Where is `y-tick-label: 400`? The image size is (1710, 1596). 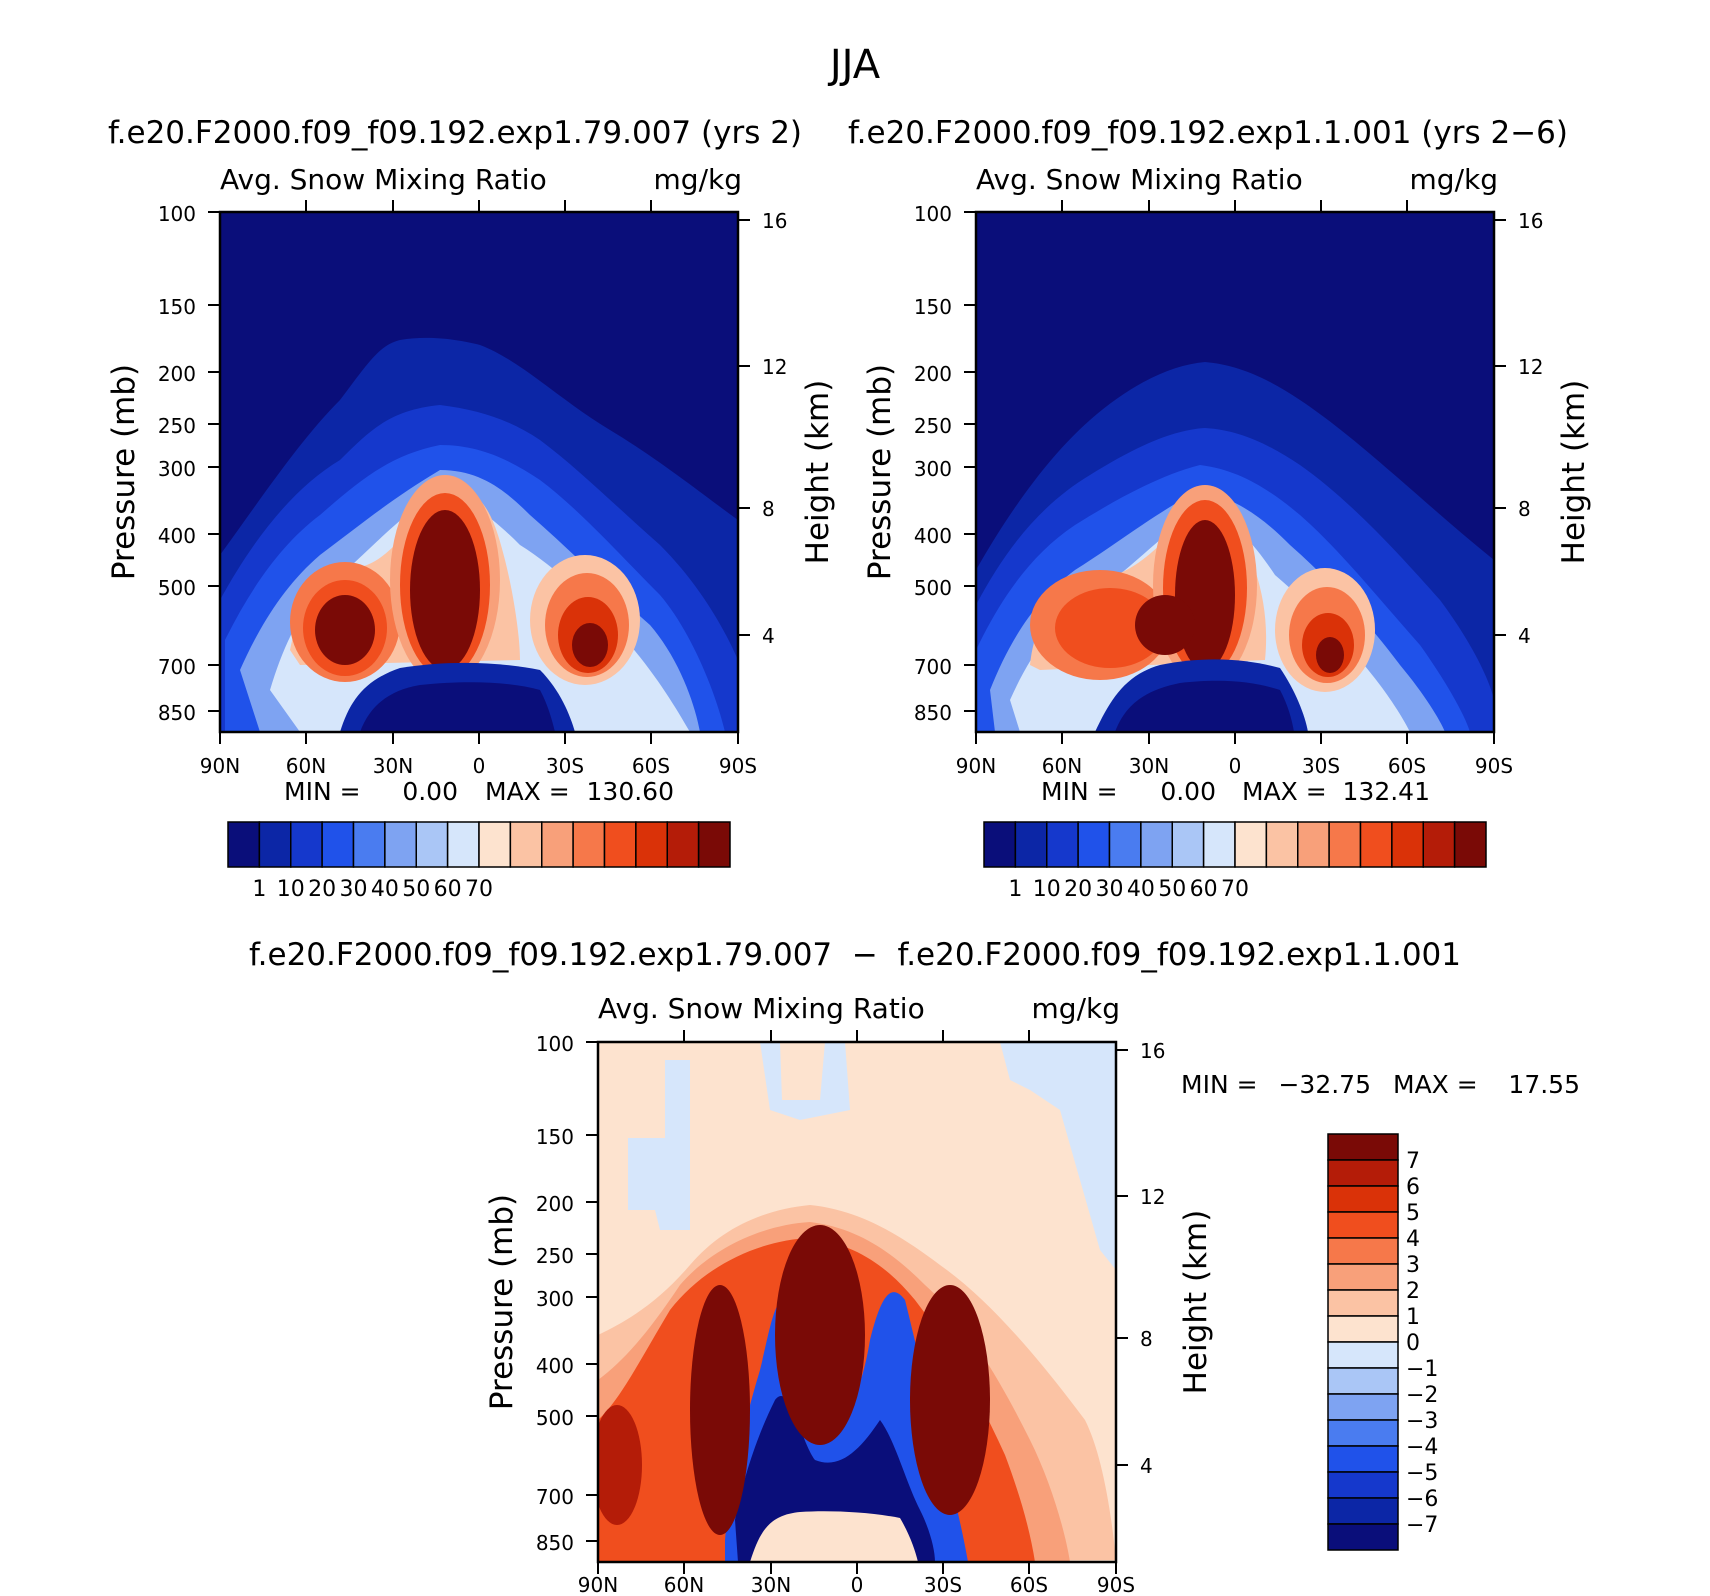 y-tick-label: 400 is located at coordinates (177, 536).